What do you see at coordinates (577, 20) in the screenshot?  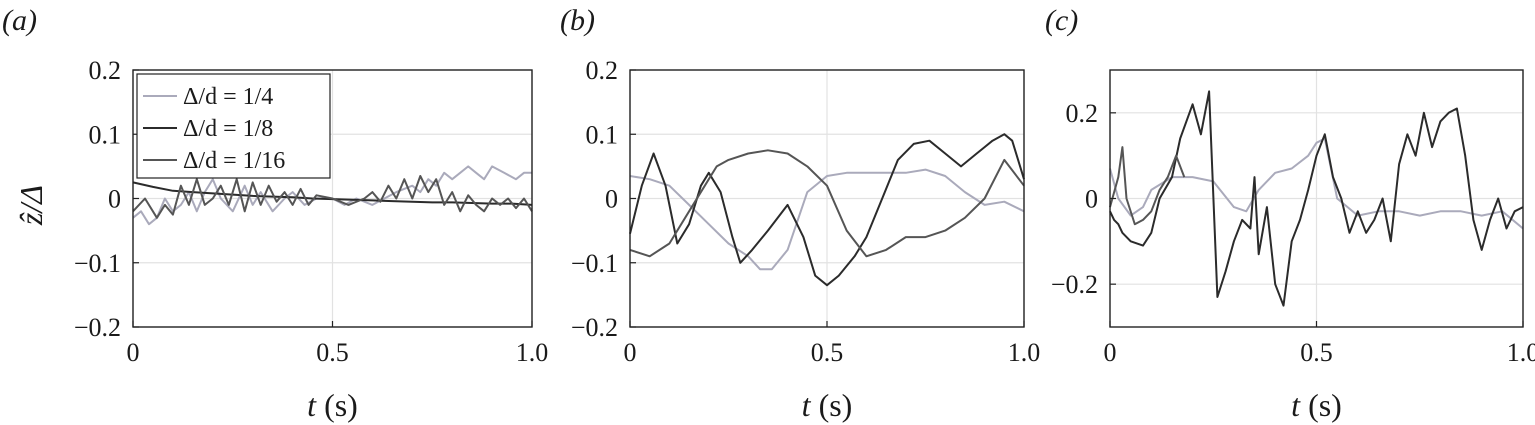 I see `panel-label: (b)` at bounding box center [577, 20].